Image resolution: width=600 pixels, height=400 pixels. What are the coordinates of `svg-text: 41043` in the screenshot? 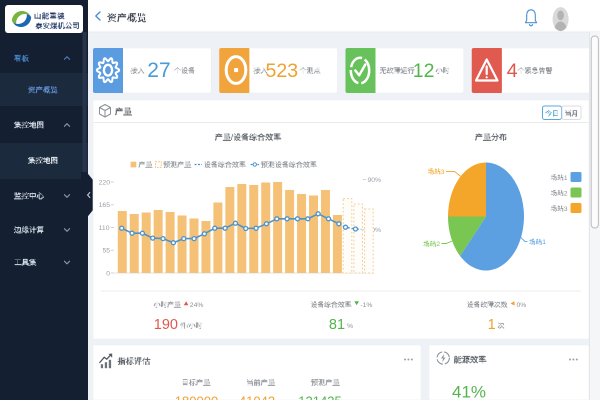 It's located at (257, 397).